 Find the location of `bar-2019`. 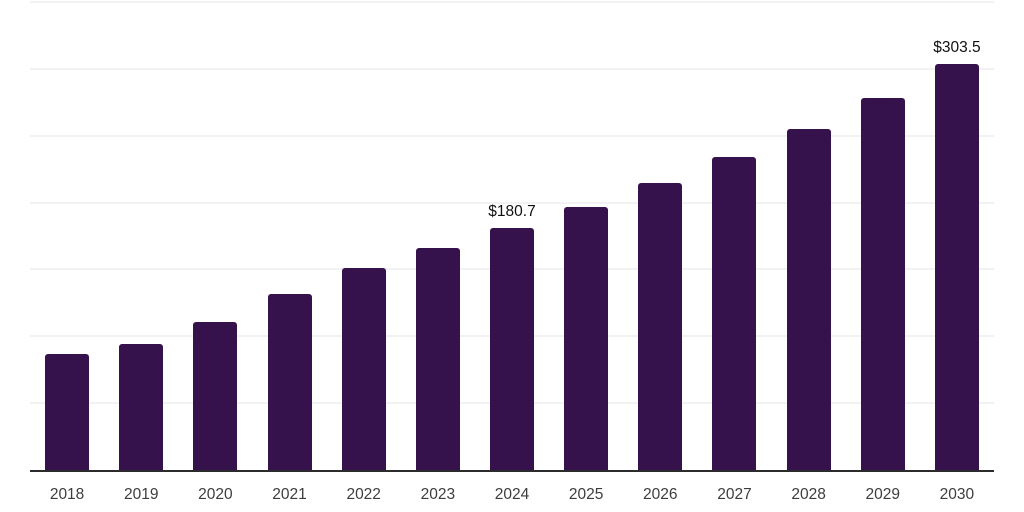

bar-2019 is located at coordinates (141, 407).